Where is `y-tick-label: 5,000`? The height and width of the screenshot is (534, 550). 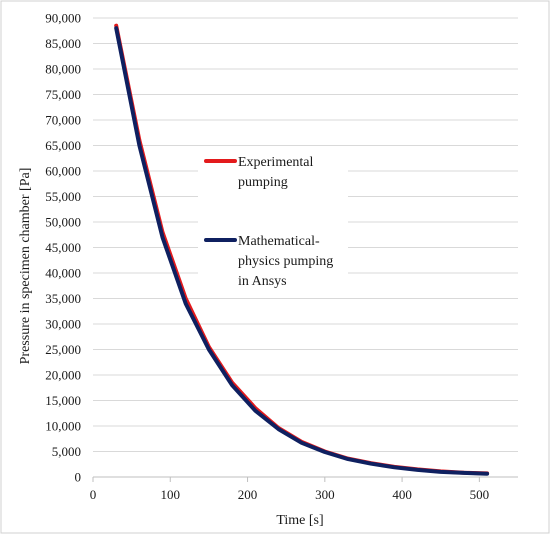
y-tick-label: 5,000 is located at coordinates (66, 451).